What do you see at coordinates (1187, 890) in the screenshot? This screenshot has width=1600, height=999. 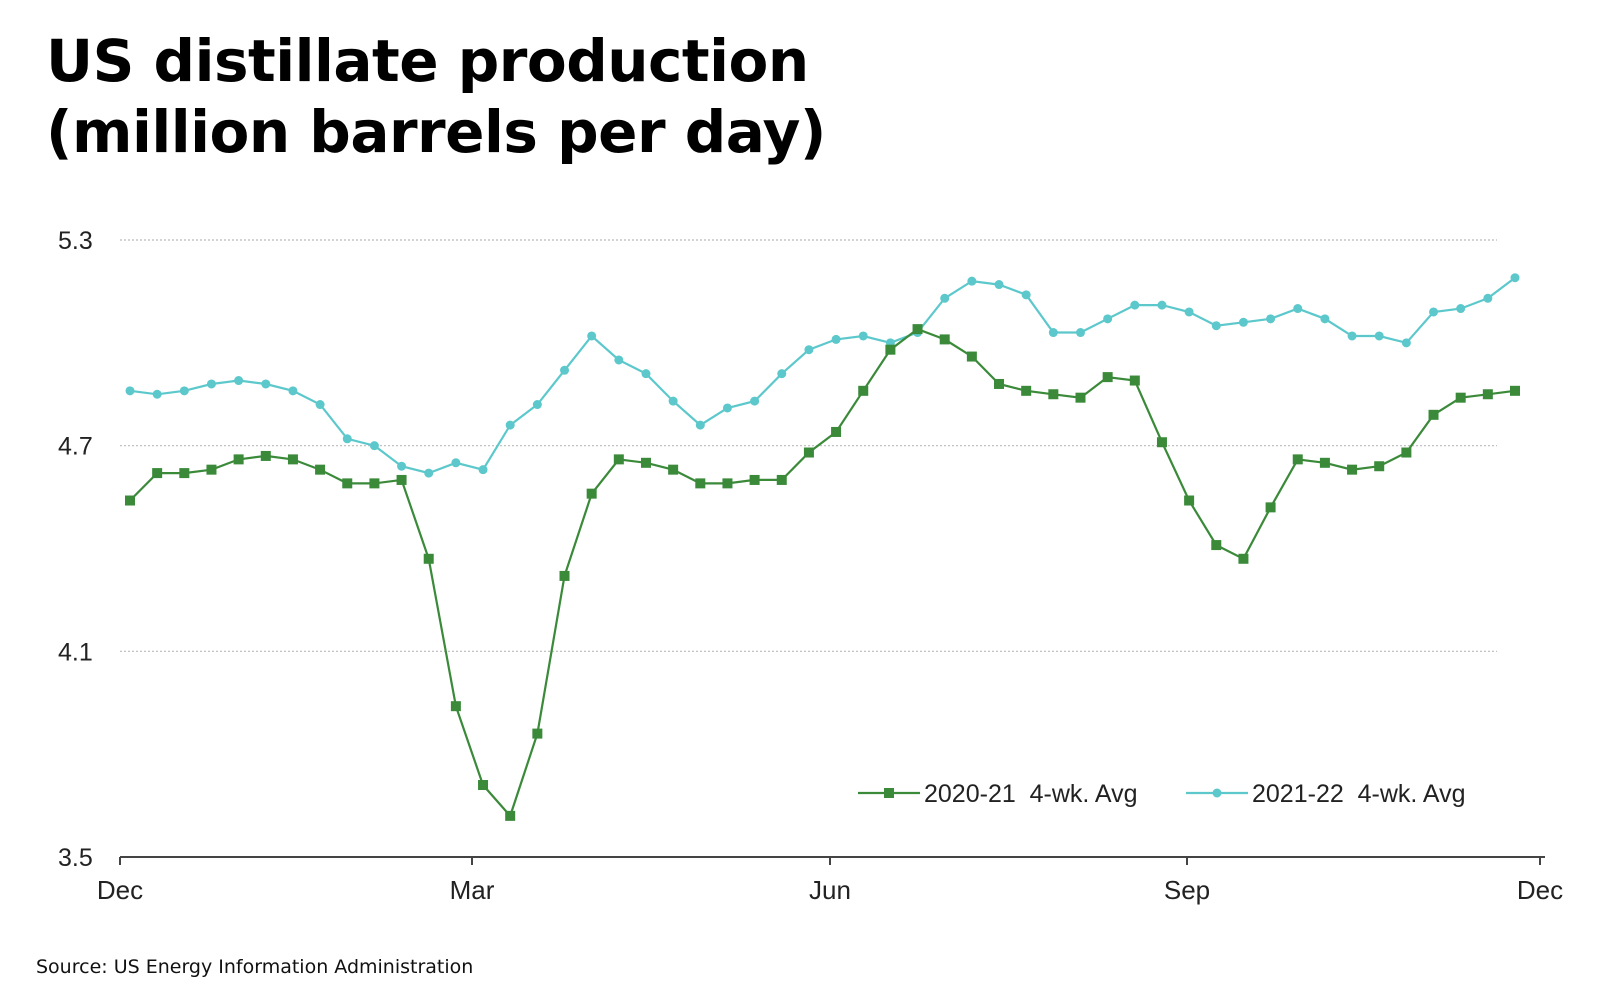 I see `x-tick-label: Sep` at bounding box center [1187, 890].